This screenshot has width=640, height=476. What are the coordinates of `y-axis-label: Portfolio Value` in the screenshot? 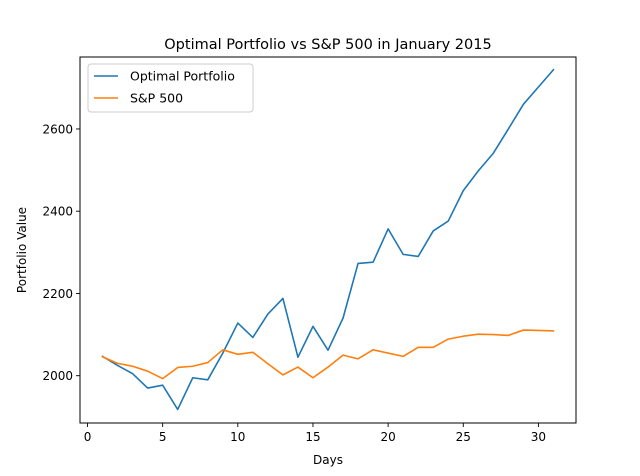 It's located at (22, 250).